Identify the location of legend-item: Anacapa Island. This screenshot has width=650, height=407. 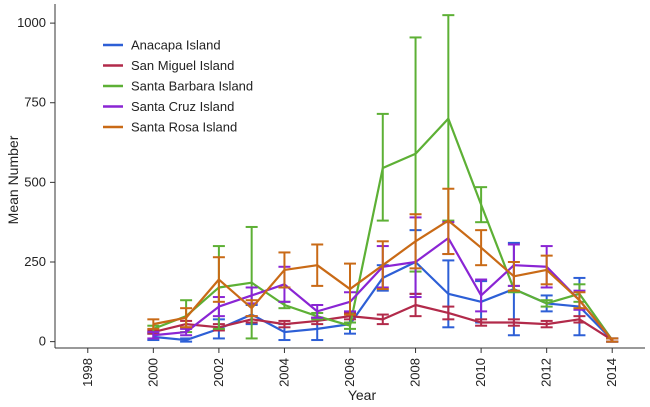
(162, 45).